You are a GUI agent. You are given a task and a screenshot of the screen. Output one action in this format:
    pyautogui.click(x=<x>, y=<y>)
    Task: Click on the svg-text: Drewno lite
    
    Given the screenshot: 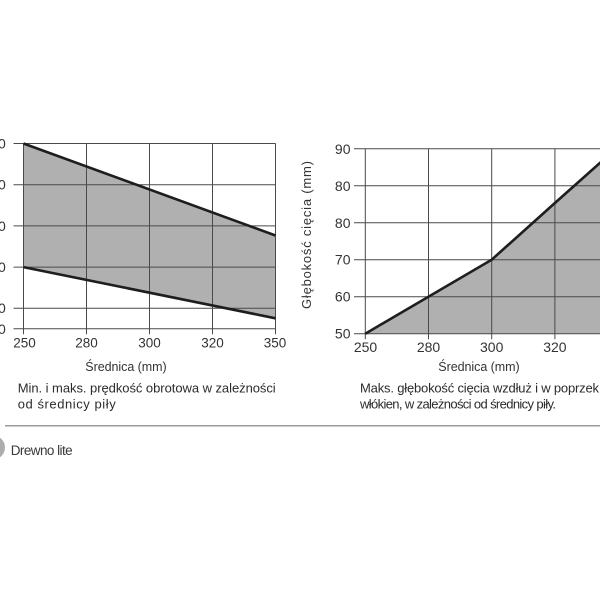 What is the action you would take?
    pyautogui.click(x=42, y=450)
    